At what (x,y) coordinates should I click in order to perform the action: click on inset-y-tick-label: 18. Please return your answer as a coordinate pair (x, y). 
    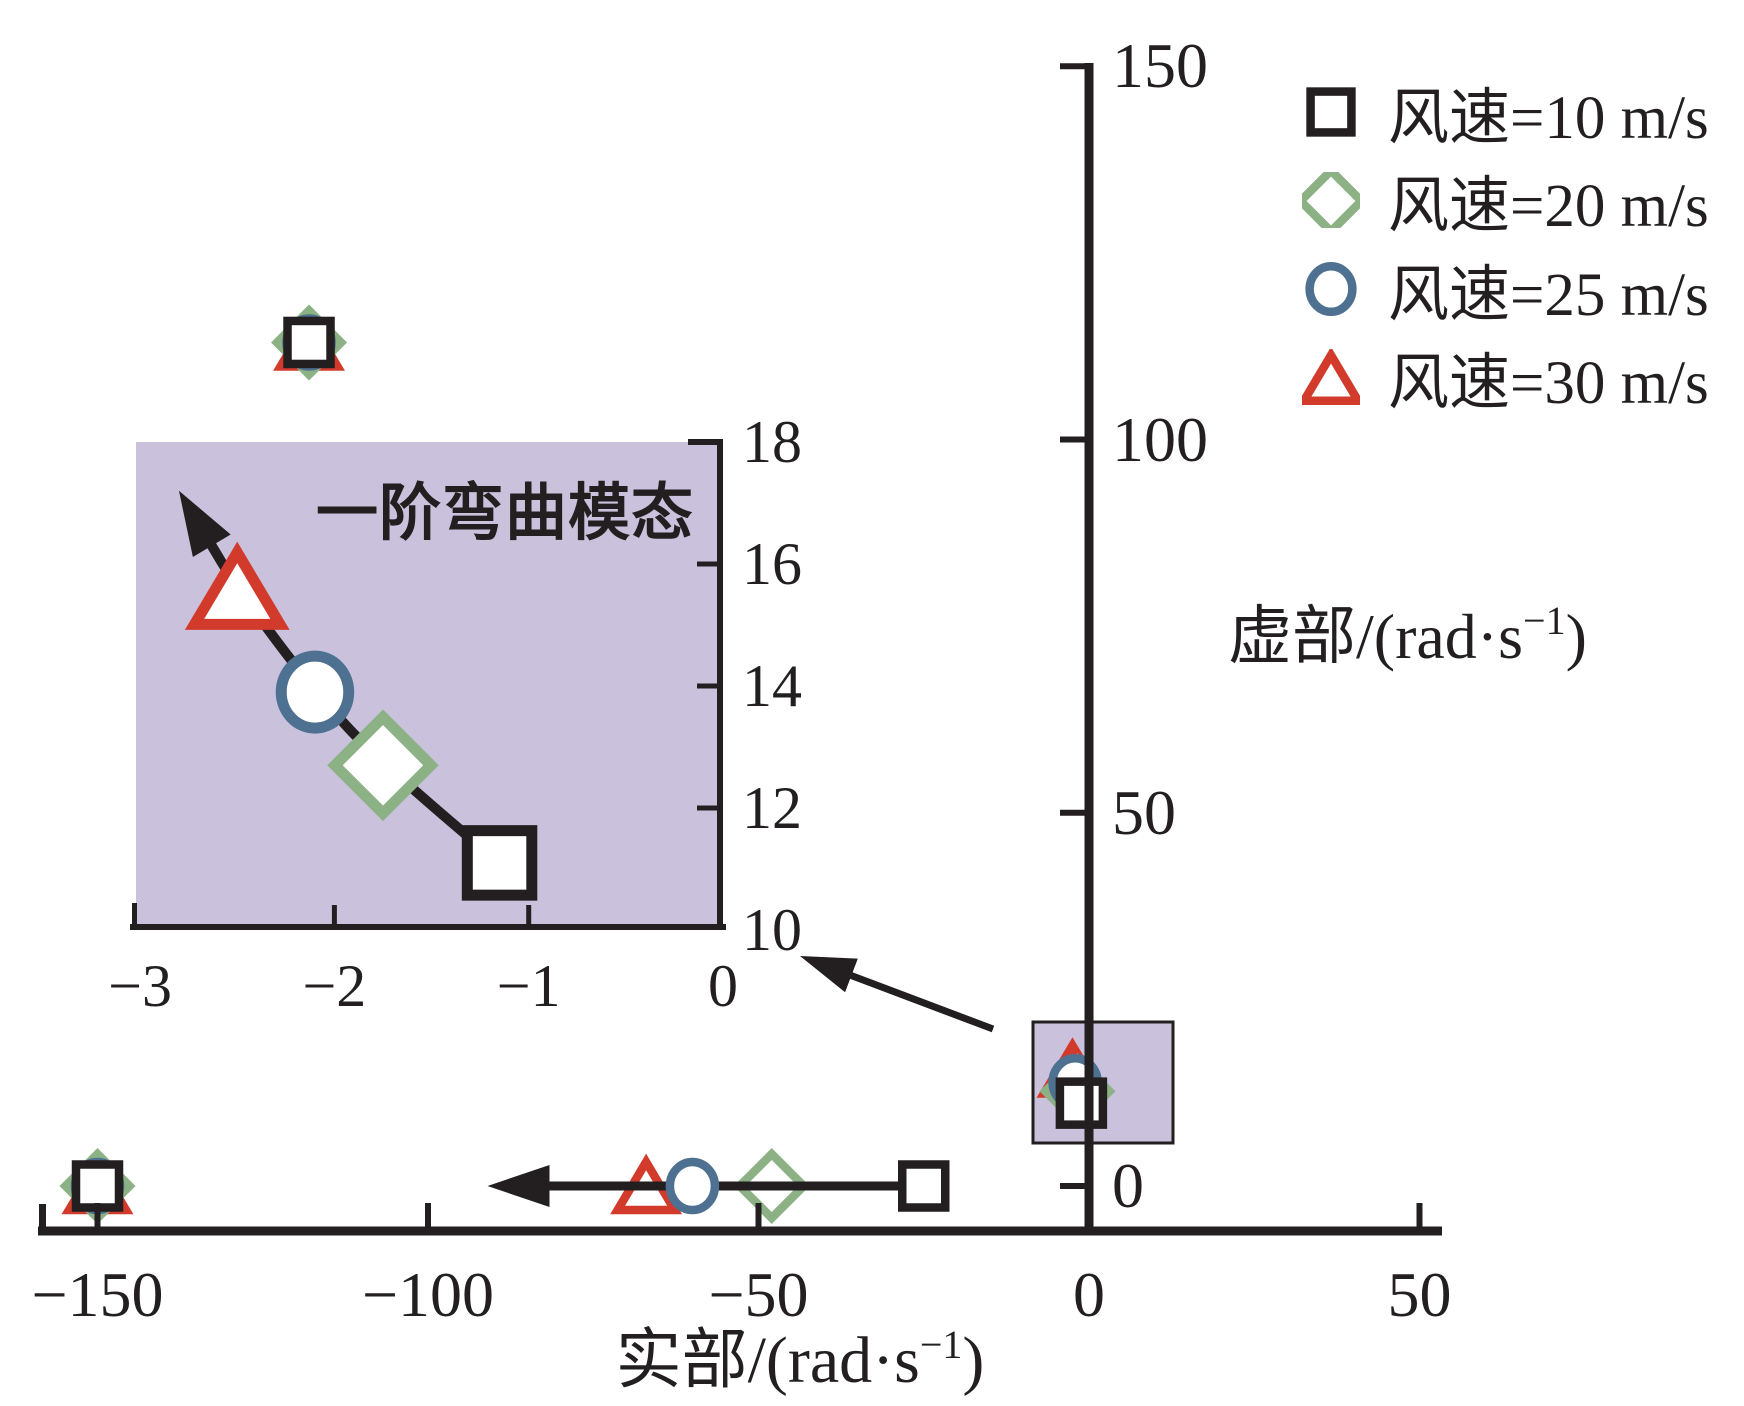
    Looking at the image, I should click on (772, 442).